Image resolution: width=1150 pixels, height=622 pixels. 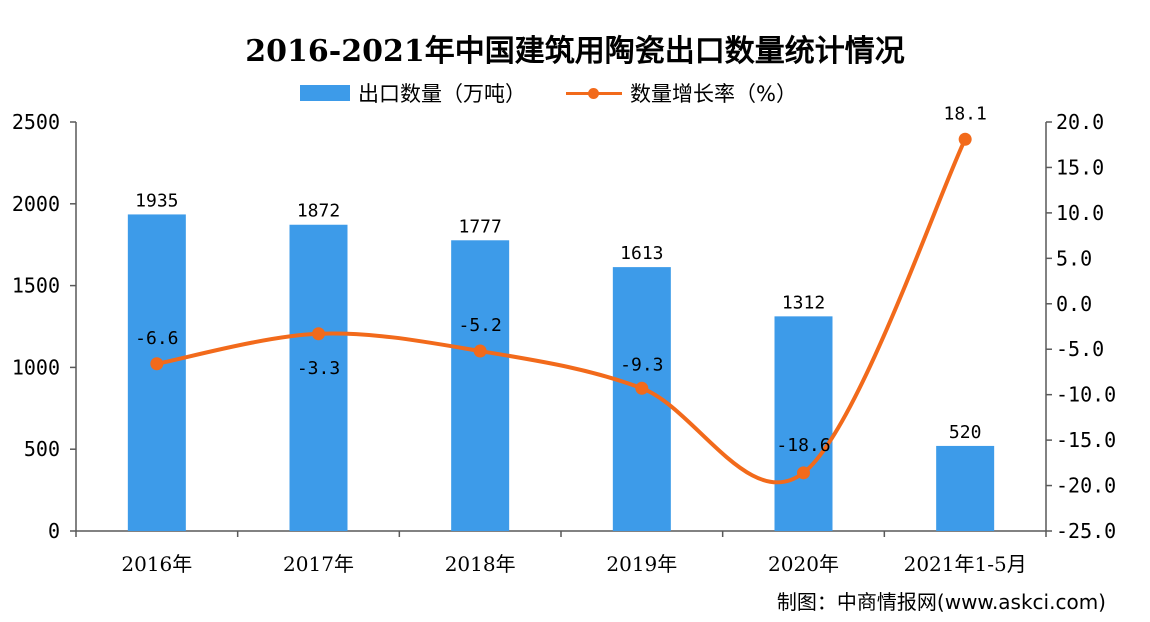 I want to click on legend-line-swatch, so click(x=594, y=93).